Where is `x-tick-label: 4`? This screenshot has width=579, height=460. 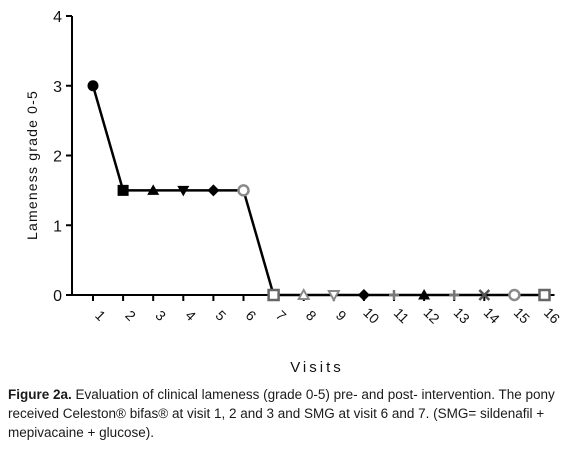 x-tick-label: 4 is located at coordinates (190, 315).